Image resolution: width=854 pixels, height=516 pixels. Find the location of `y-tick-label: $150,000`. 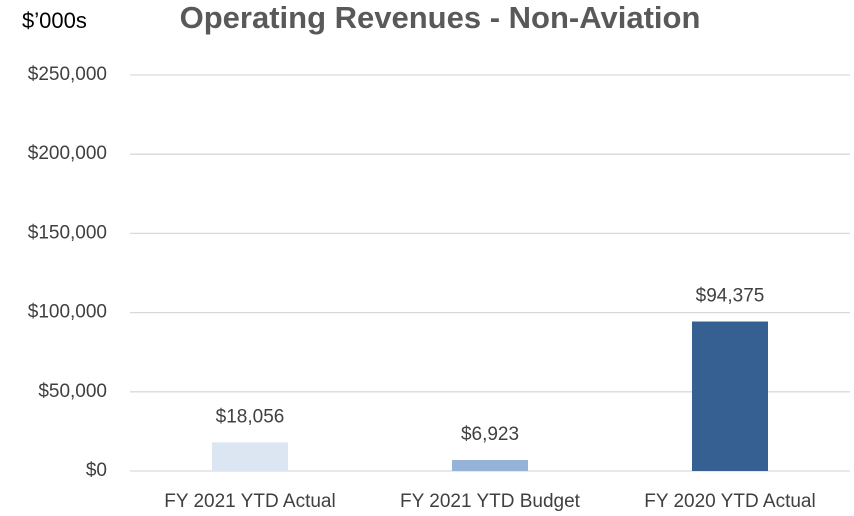

y-tick-label: $150,000 is located at coordinates (67, 232).